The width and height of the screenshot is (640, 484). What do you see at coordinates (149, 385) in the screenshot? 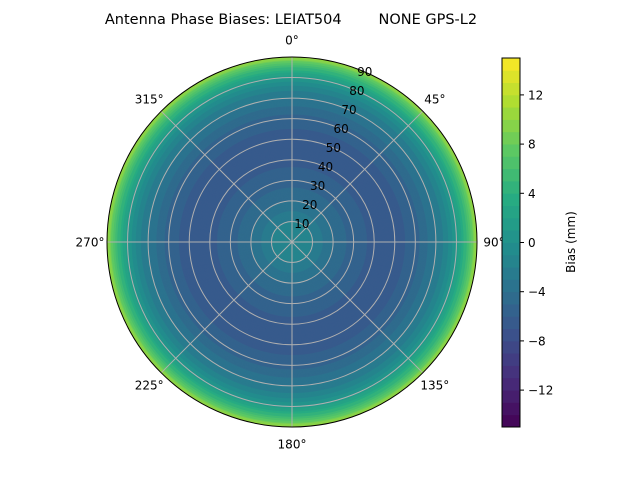
I see `angular-tick-label: 225°` at bounding box center [149, 385].